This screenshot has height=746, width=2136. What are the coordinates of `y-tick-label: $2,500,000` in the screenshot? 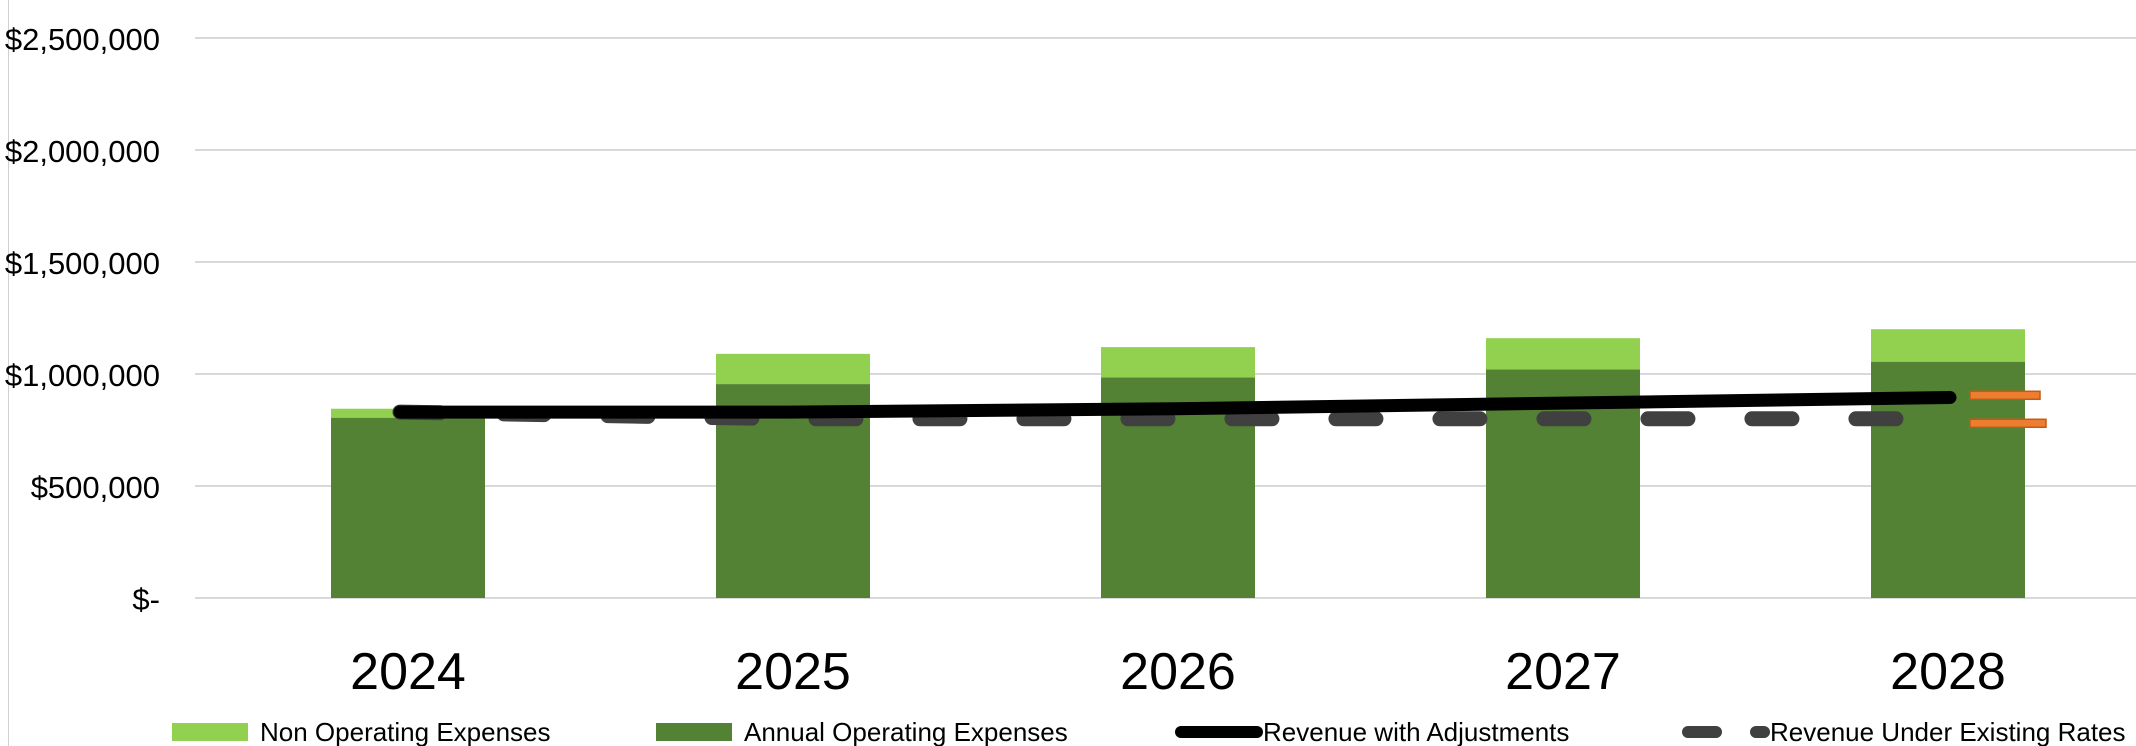 It's located at (82, 39).